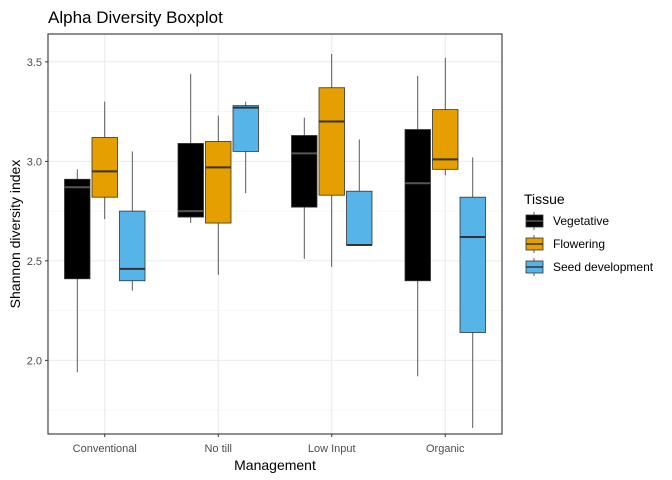 This screenshot has width=672, height=480. What do you see at coordinates (544, 199) in the screenshot?
I see `legend-title: Tissue` at bounding box center [544, 199].